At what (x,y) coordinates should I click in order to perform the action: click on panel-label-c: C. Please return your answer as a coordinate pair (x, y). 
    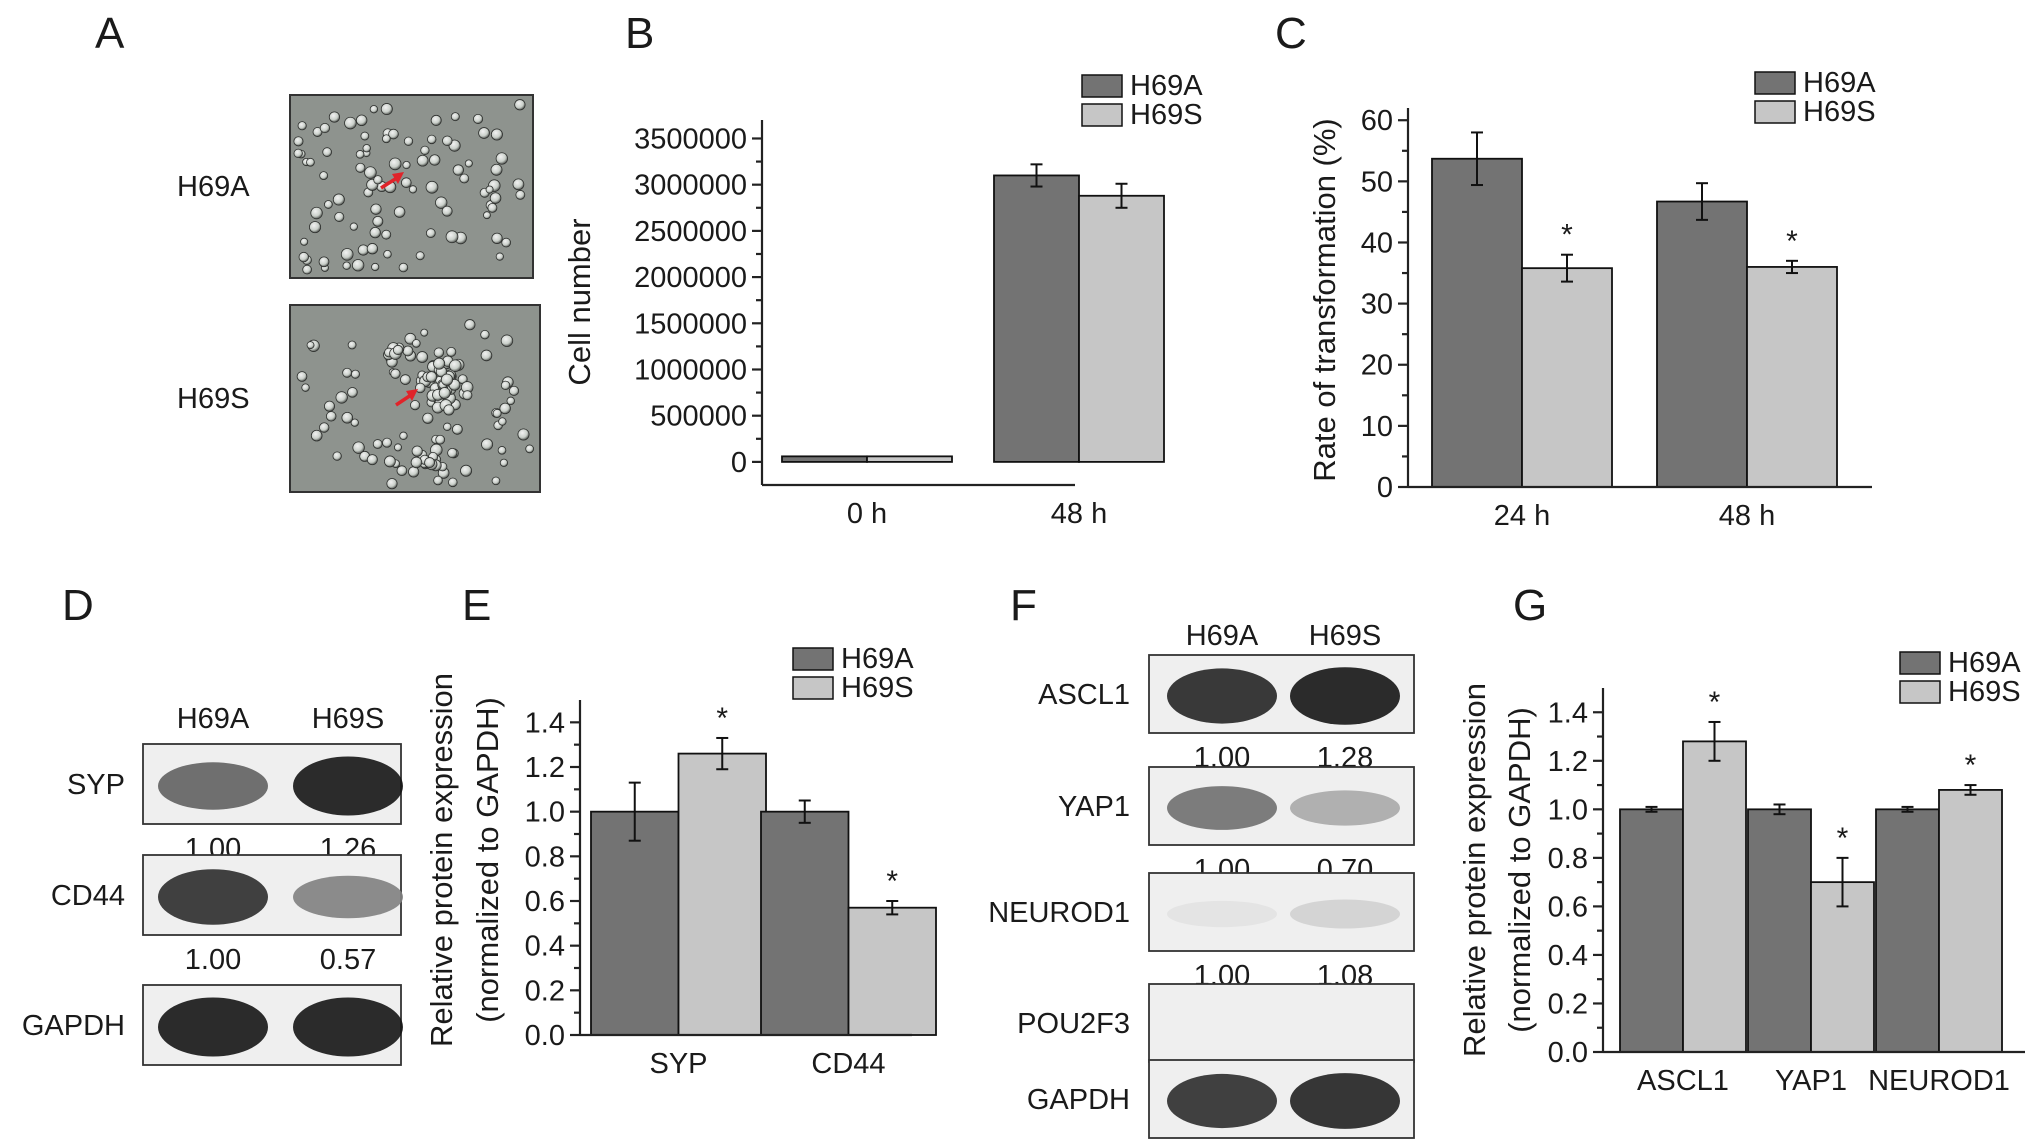
    Looking at the image, I should click on (1291, 33).